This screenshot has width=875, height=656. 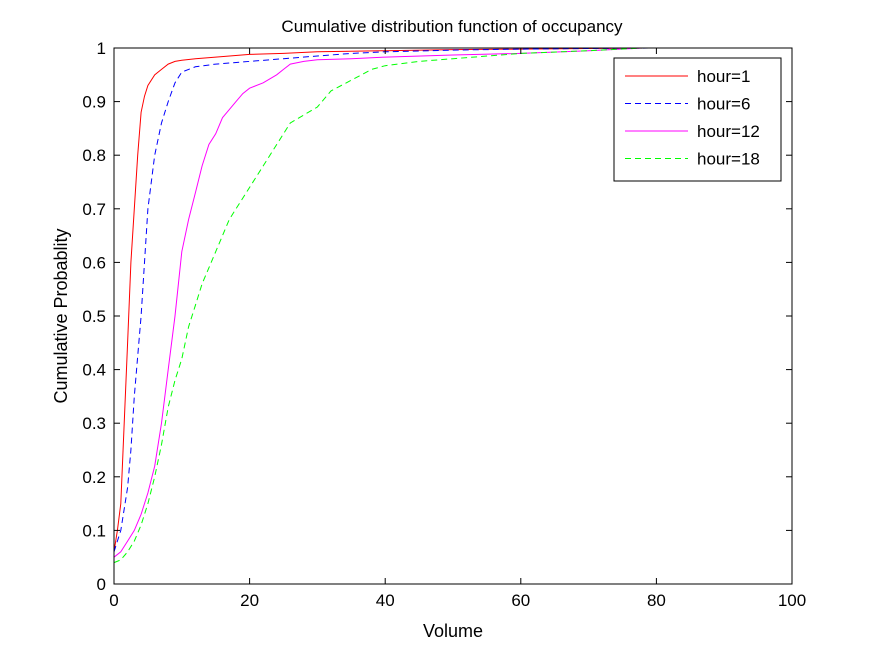 What do you see at coordinates (728, 159) in the screenshot?
I see `legend-label-4: hour=18` at bounding box center [728, 159].